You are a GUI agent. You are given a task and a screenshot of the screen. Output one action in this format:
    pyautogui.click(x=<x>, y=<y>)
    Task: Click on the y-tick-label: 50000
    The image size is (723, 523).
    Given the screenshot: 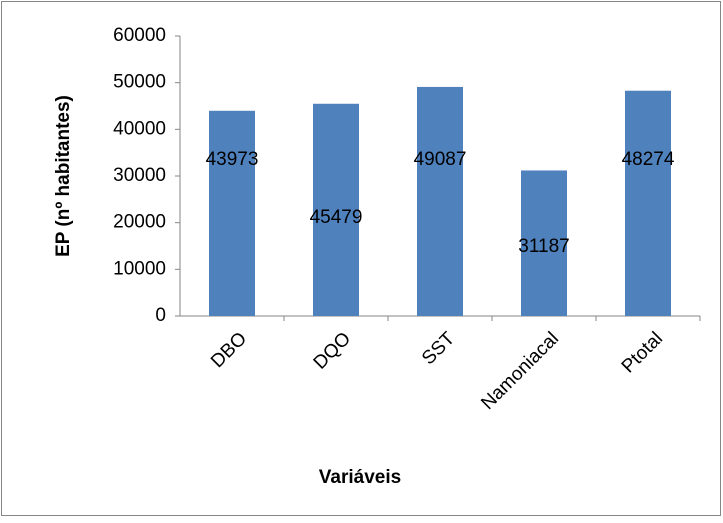 What is the action you would take?
    pyautogui.click(x=139, y=82)
    